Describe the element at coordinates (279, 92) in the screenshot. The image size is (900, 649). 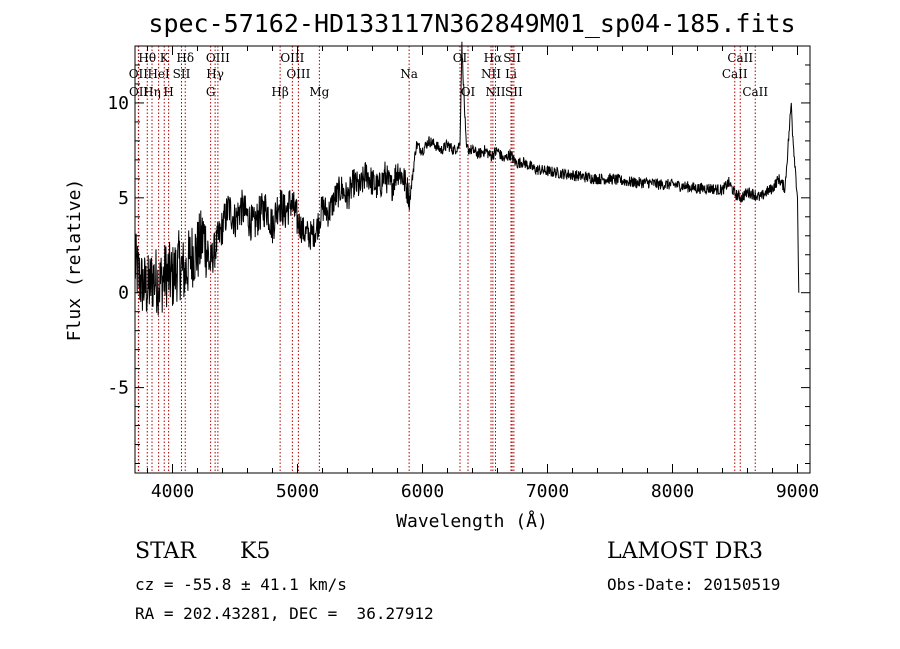
I see `spectral-line-label: Hβ` at that location.